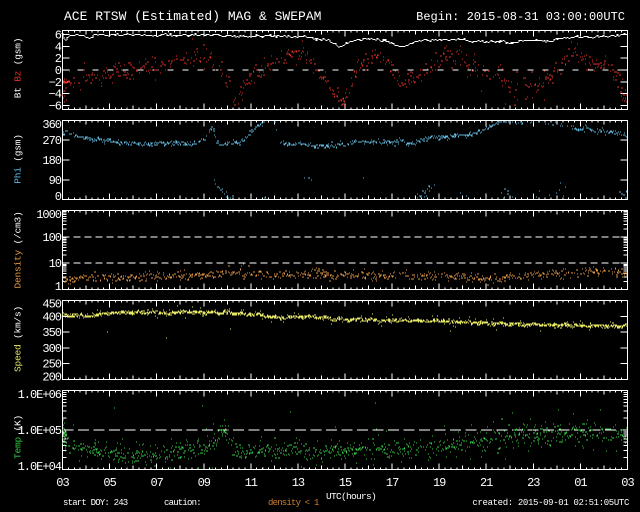 The image size is (640, 512). What do you see at coordinates (486, 483) in the screenshot?
I see `svg-text: 21` at bounding box center [486, 483].